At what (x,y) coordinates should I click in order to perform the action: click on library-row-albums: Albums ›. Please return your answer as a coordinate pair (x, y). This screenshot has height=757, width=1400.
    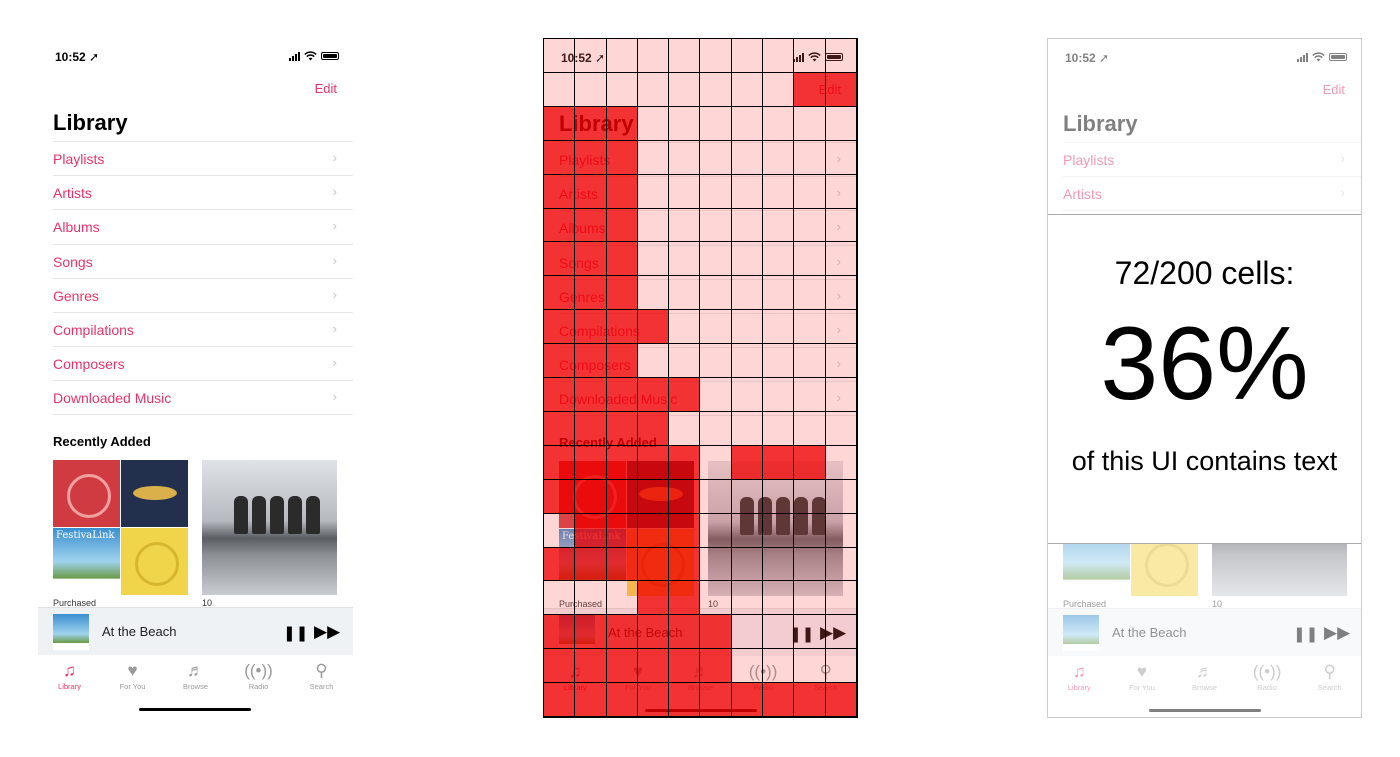
    Looking at the image, I should click on (203, 226).